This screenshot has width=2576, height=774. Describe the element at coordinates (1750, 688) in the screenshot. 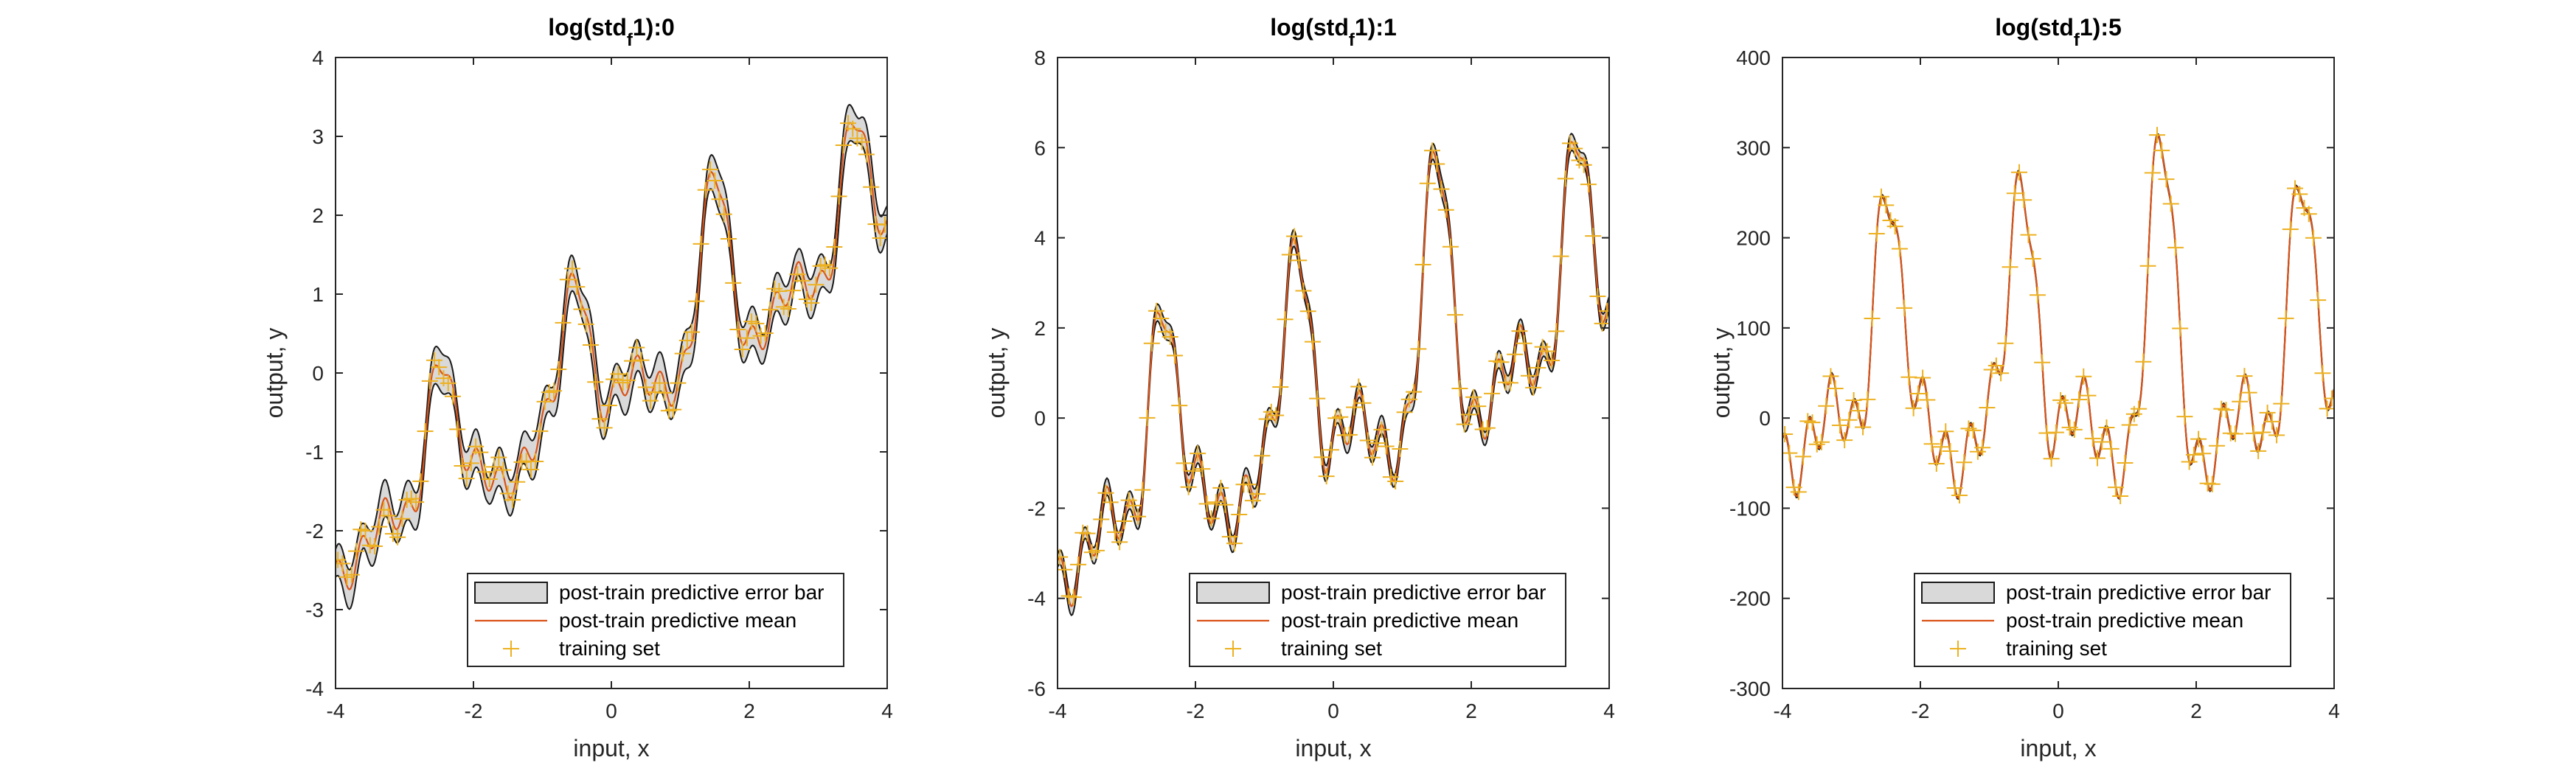

I see `y-tick-label: -300` at that location.